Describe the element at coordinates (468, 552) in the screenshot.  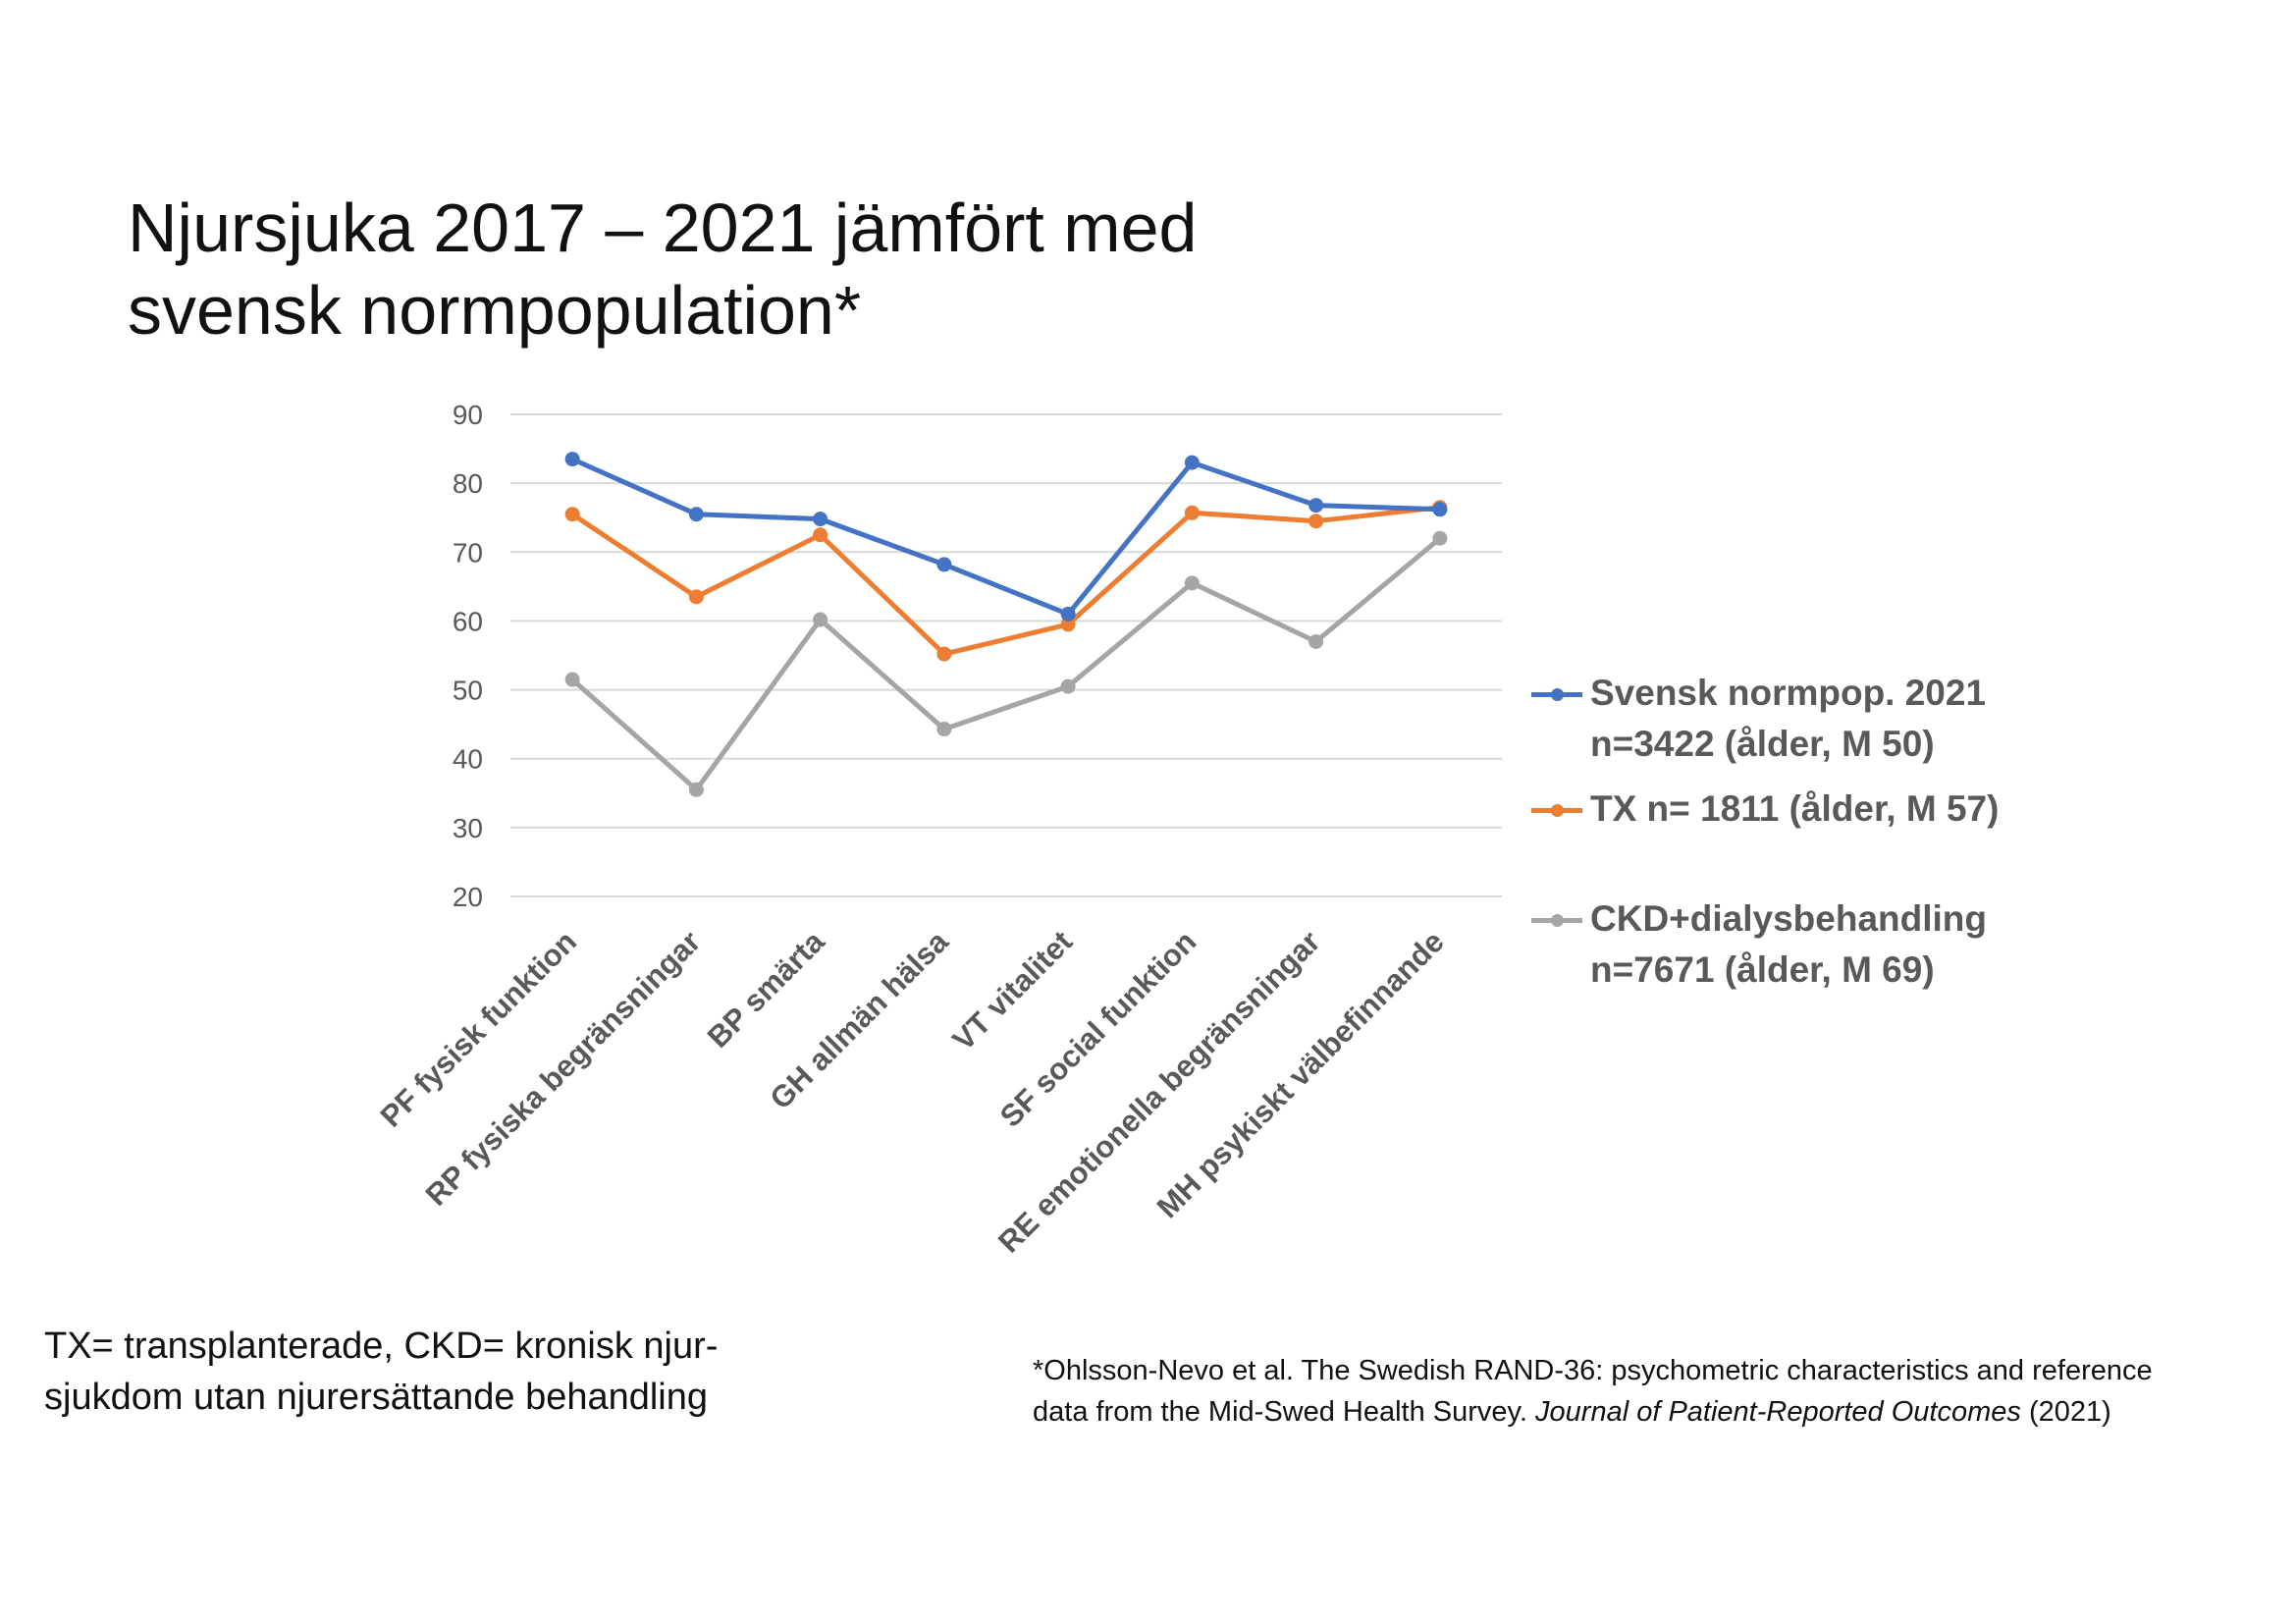
I see `y-tick-label-70: 70` at that location.